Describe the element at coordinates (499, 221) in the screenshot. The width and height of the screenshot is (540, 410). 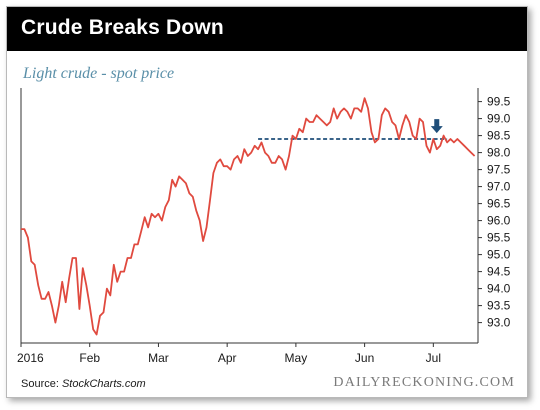
I see `y-tick-label: 96.0` at that location.